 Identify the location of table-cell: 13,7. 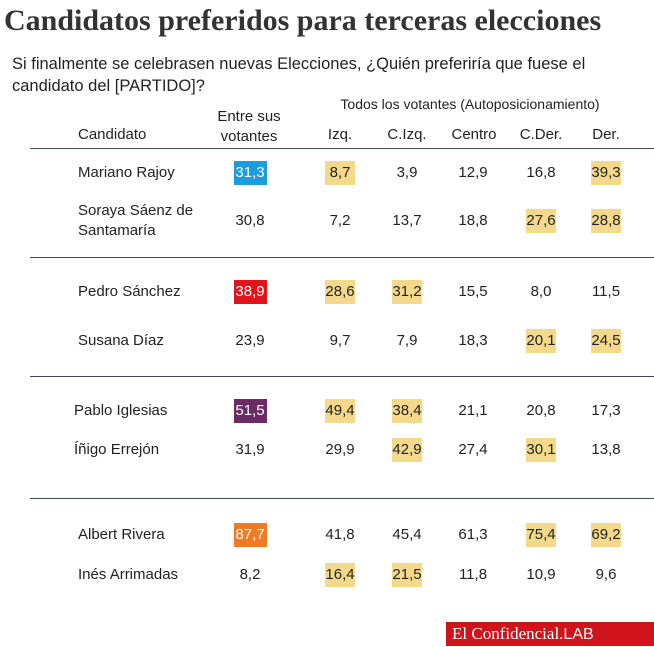
(407, 220).